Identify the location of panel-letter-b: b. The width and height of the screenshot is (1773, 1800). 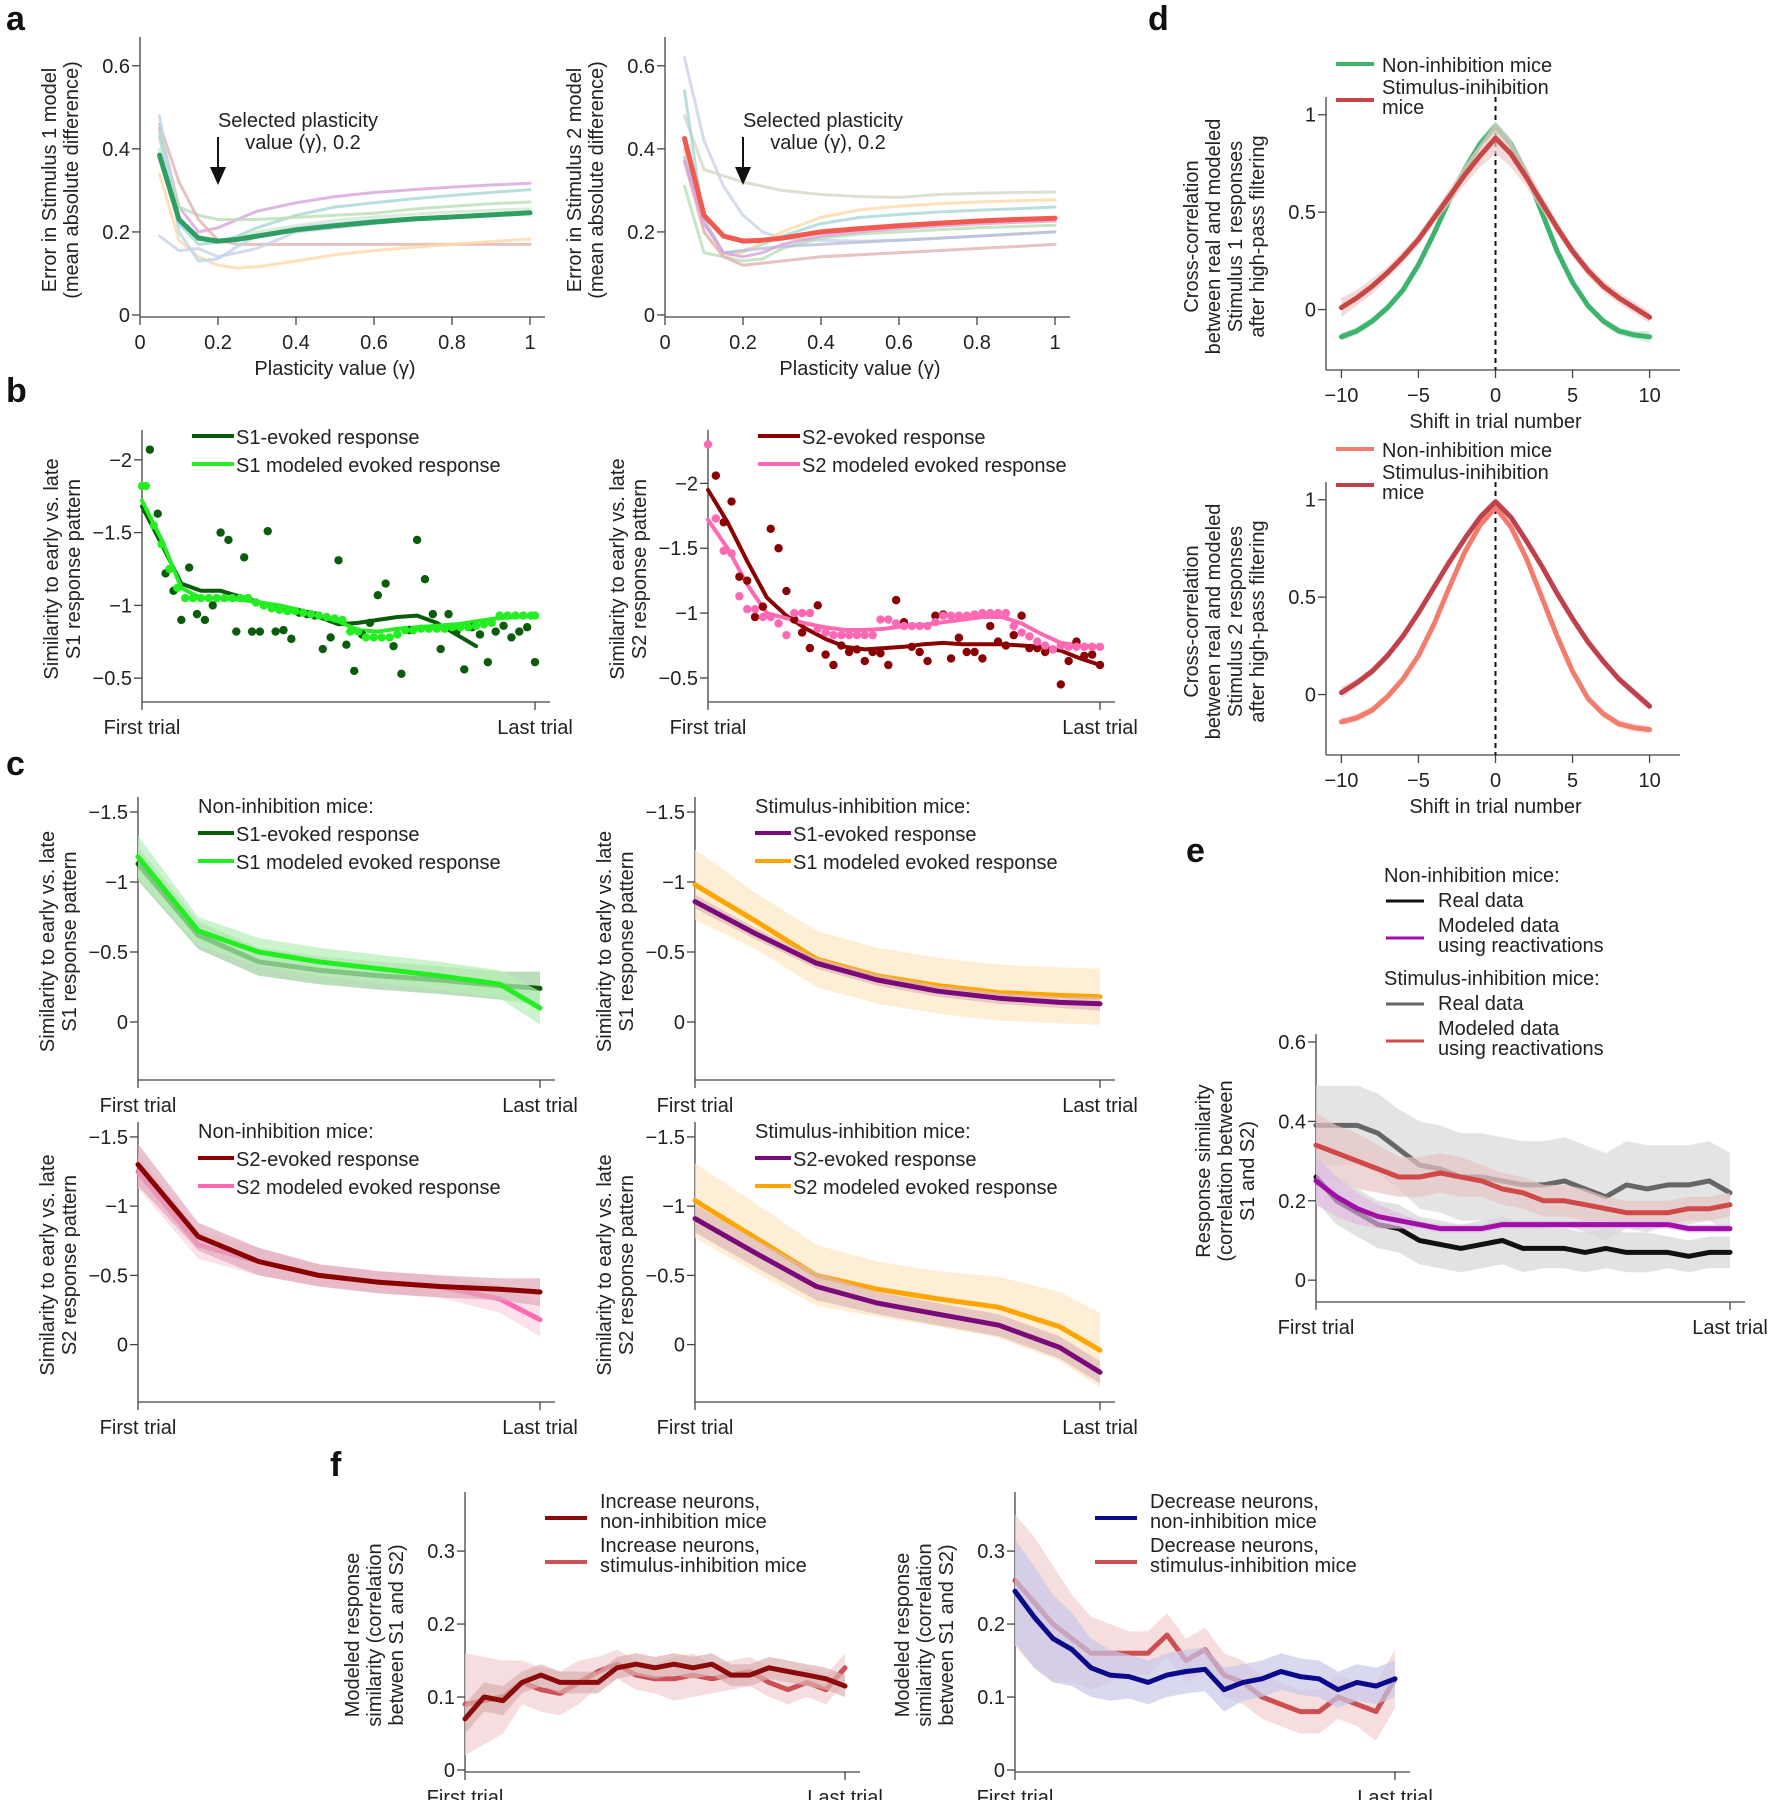
(16, 391).